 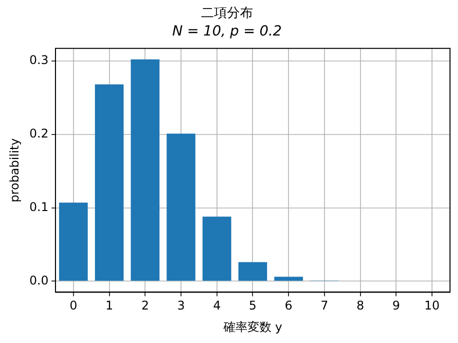 What do you see at coordinates (217, 305) in the screenshot?
I see `x-tick-label: 4` at bounding box center [217, 305].